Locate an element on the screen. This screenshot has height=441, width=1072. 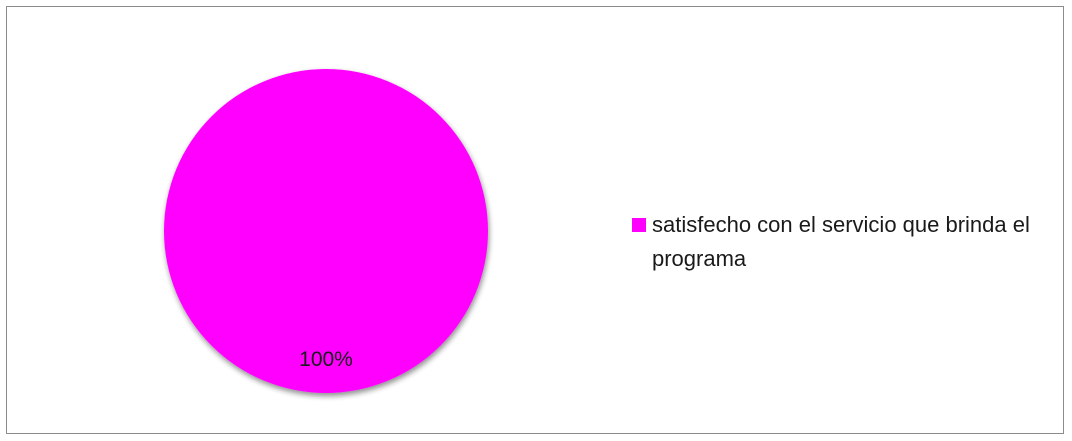
data-label: 100% is located at coordinates (326, 359).